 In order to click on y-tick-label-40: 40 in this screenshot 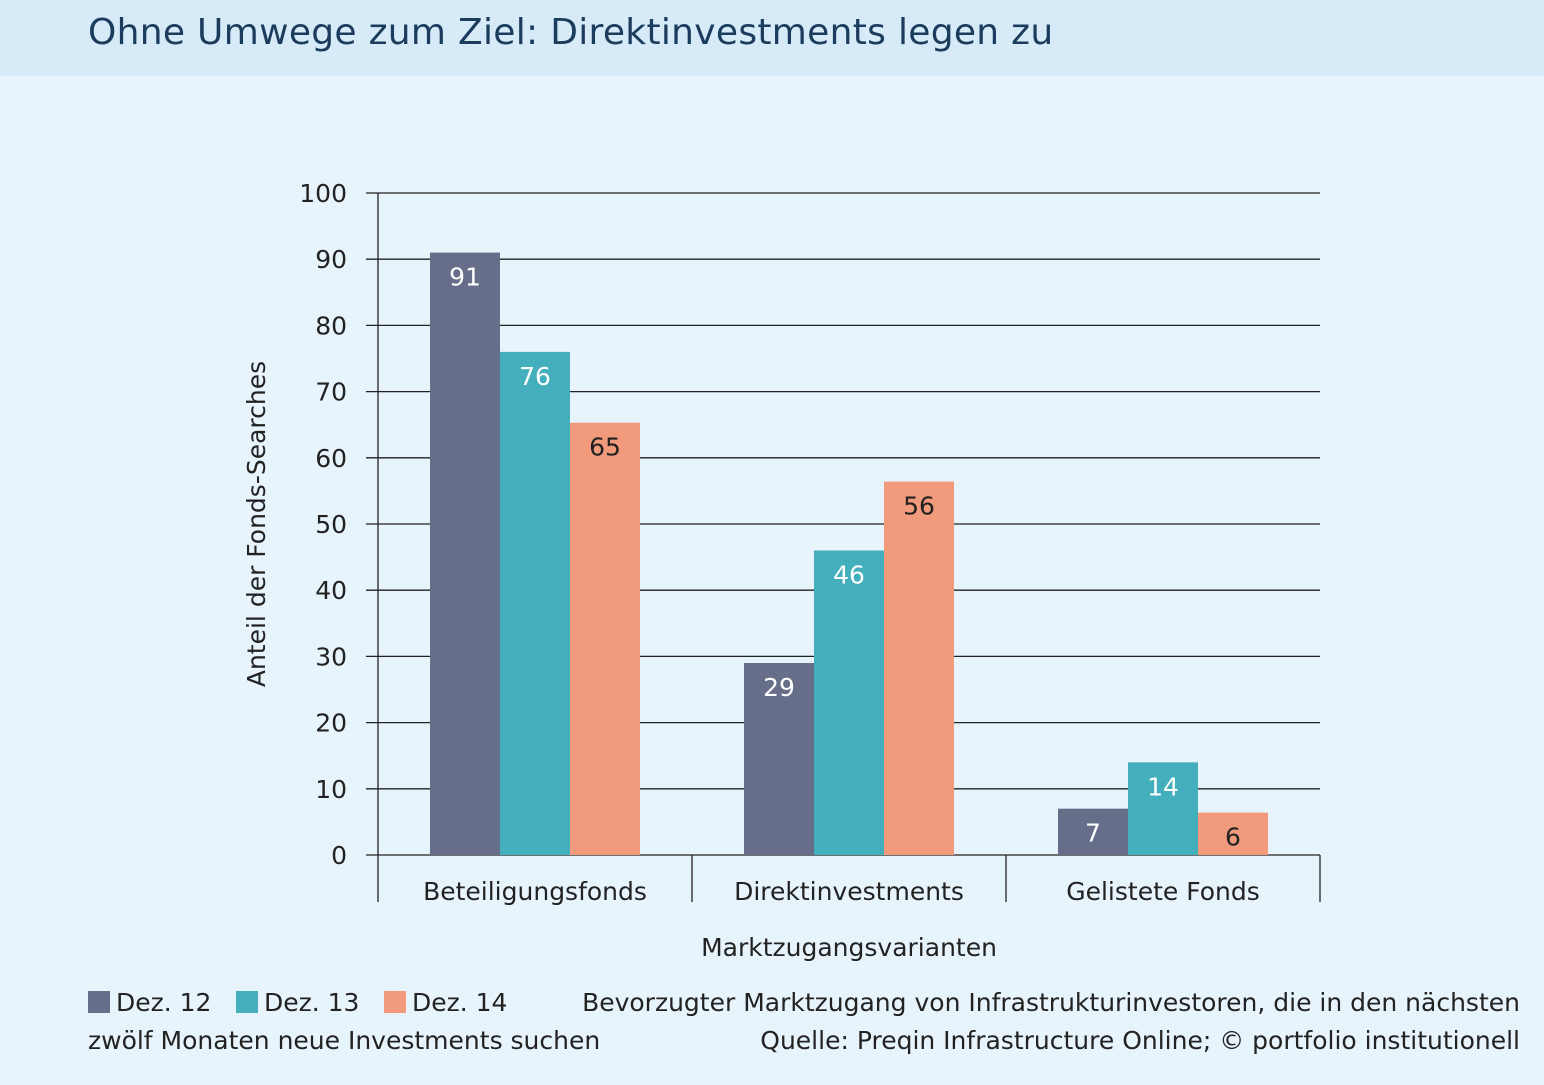, I will do `click(331, 590)`.